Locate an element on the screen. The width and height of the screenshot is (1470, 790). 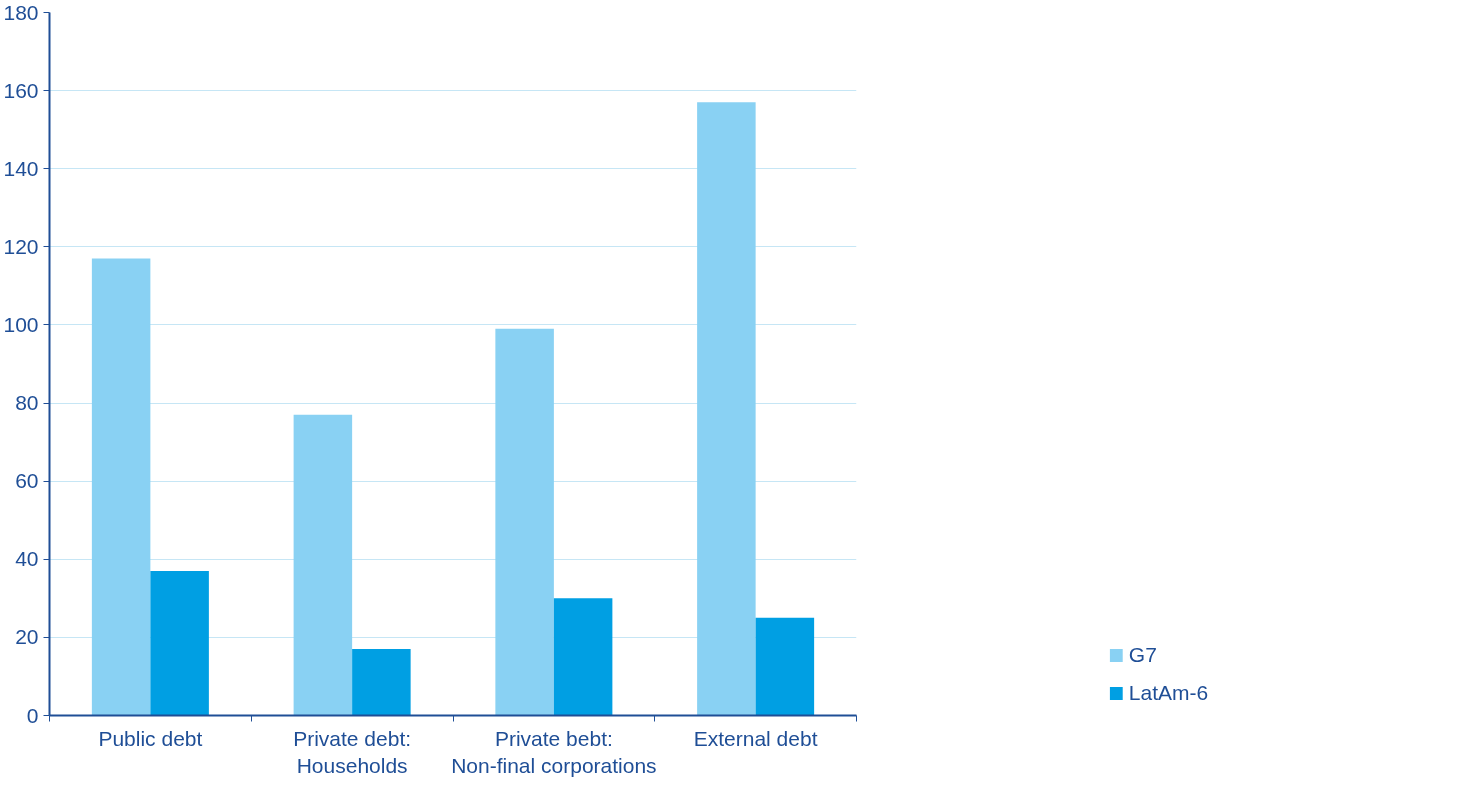
y-tick-label: 0 is located at coordinates (32, 715).